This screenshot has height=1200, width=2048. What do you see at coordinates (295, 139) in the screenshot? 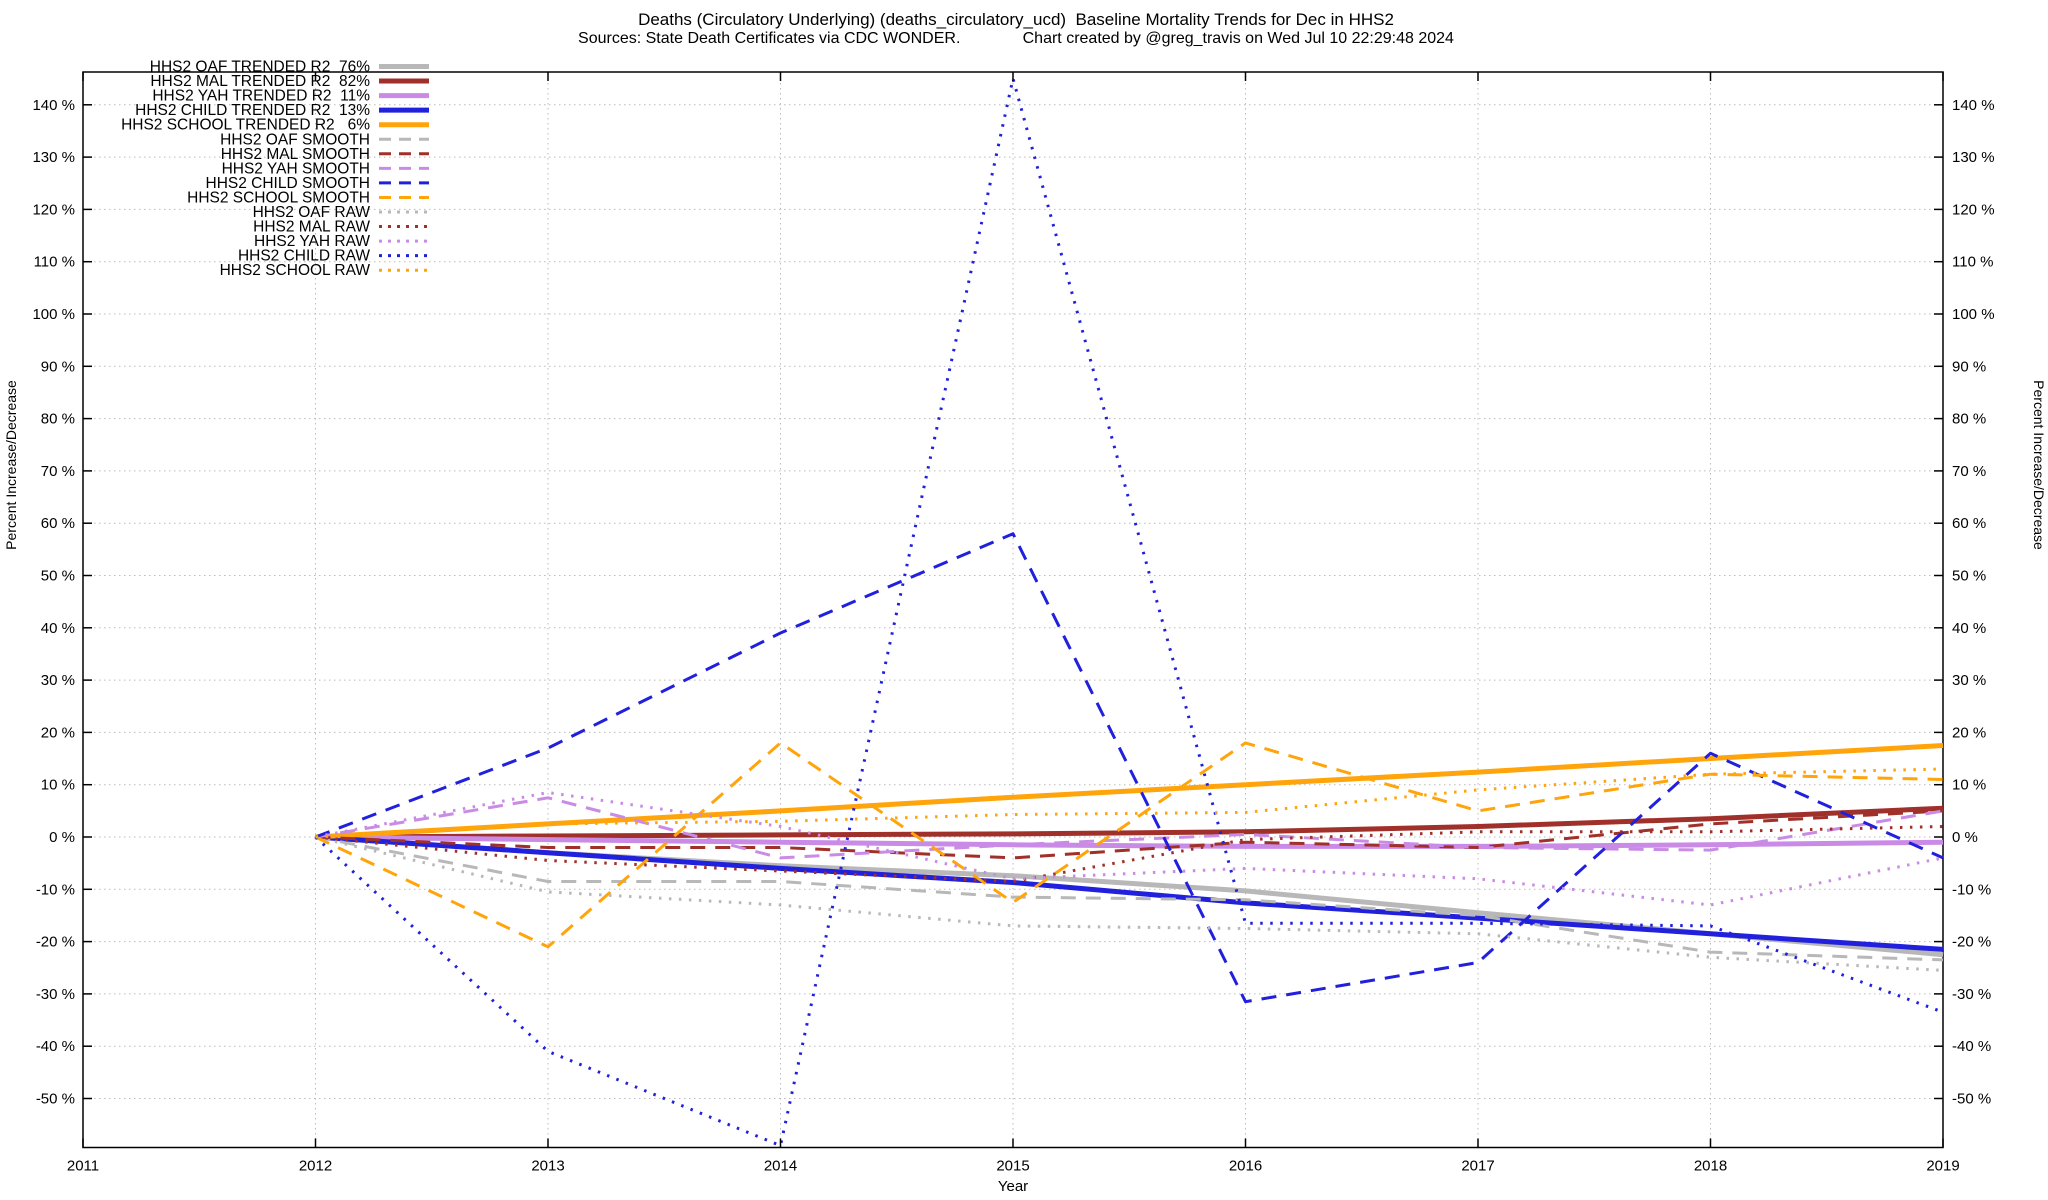
I see `legend-label-oaf-smooth: HHS2 OAF SMOOTH` at bounding box center [295, 139].